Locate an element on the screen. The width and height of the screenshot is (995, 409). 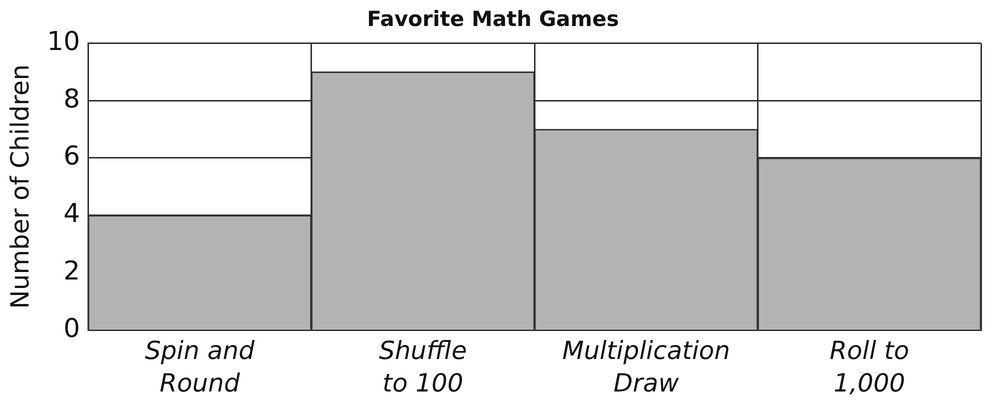
chart-title: Favorite Math Games is located at coordinates (493, 19).